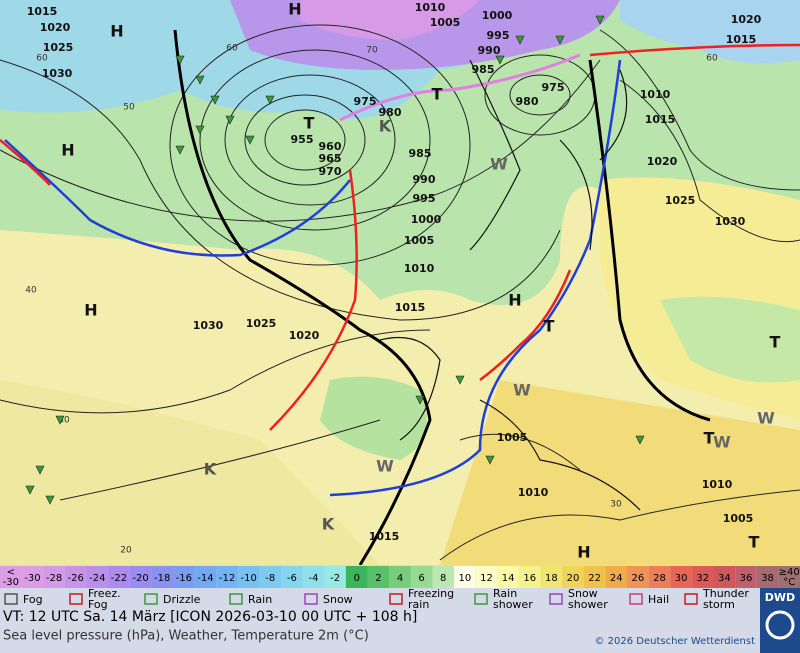  What do you see at coordinates (97, 578) in the screenshot?
I see `scale-label: -24` at bounding box center [97, 578].